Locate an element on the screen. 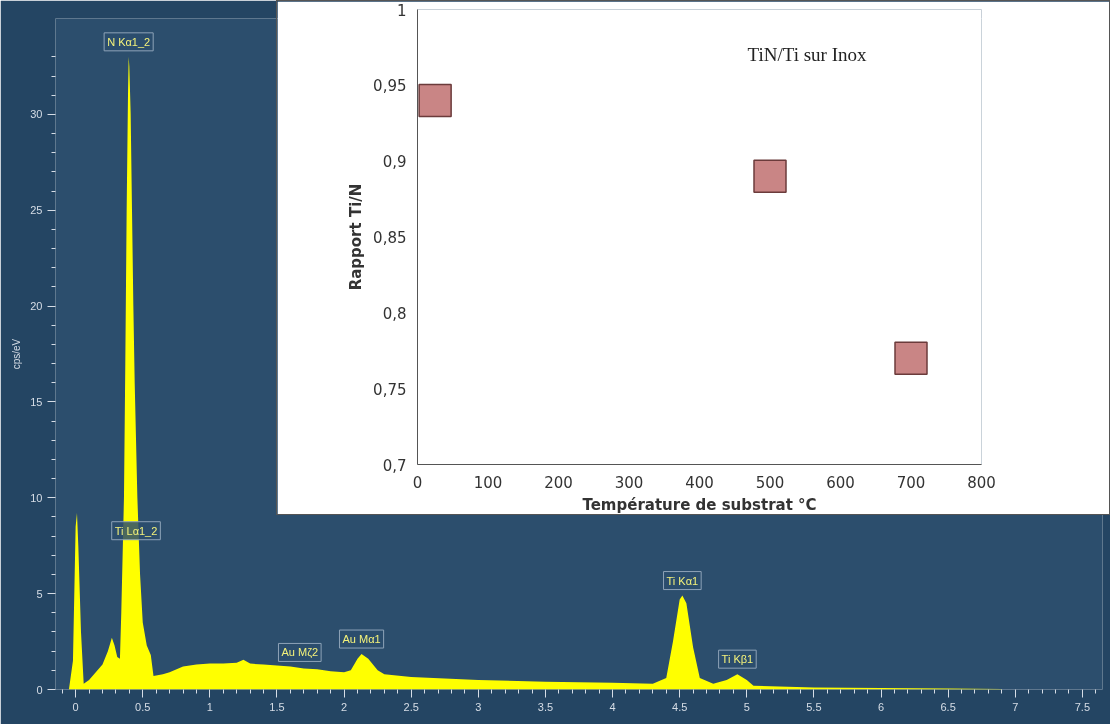 The height and width of the screenshot is (724, 1110). x-tick-label: 700 is located at coordinates (911, 482).